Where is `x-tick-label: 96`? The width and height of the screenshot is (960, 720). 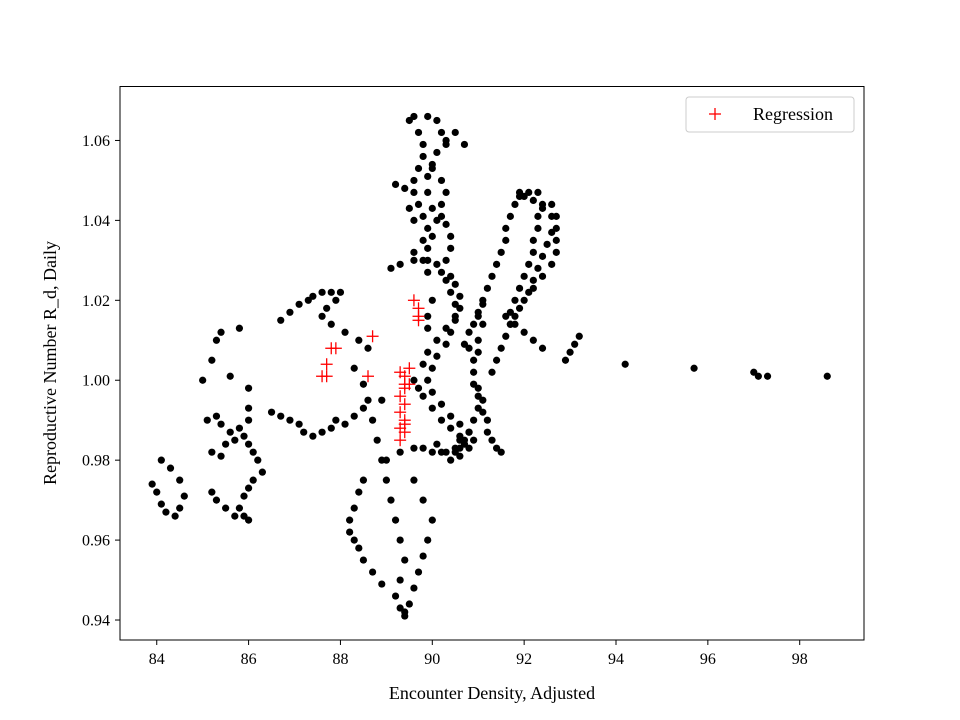
x-tick-label: 96 is located at coordinates (708, 659).